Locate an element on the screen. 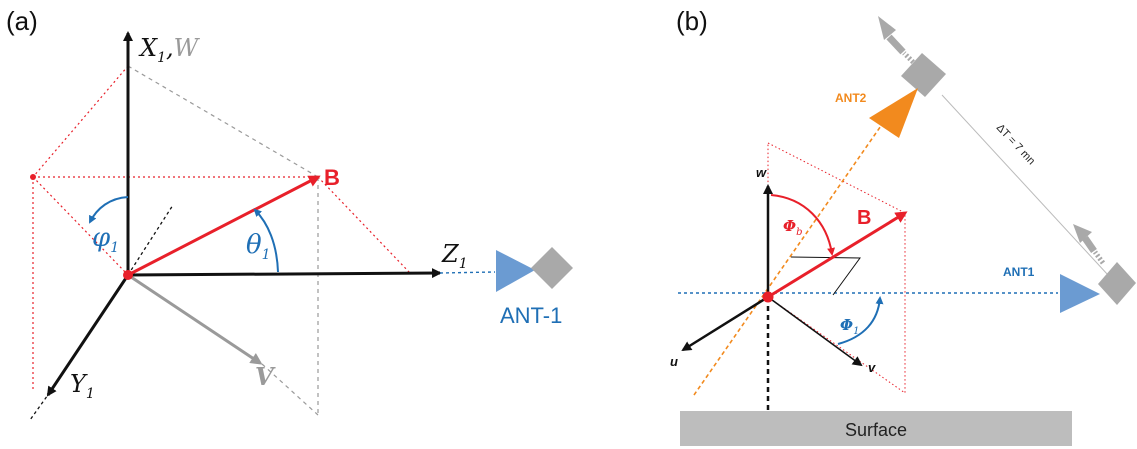  dotted-reference-line is located at coordinates (150, 240).